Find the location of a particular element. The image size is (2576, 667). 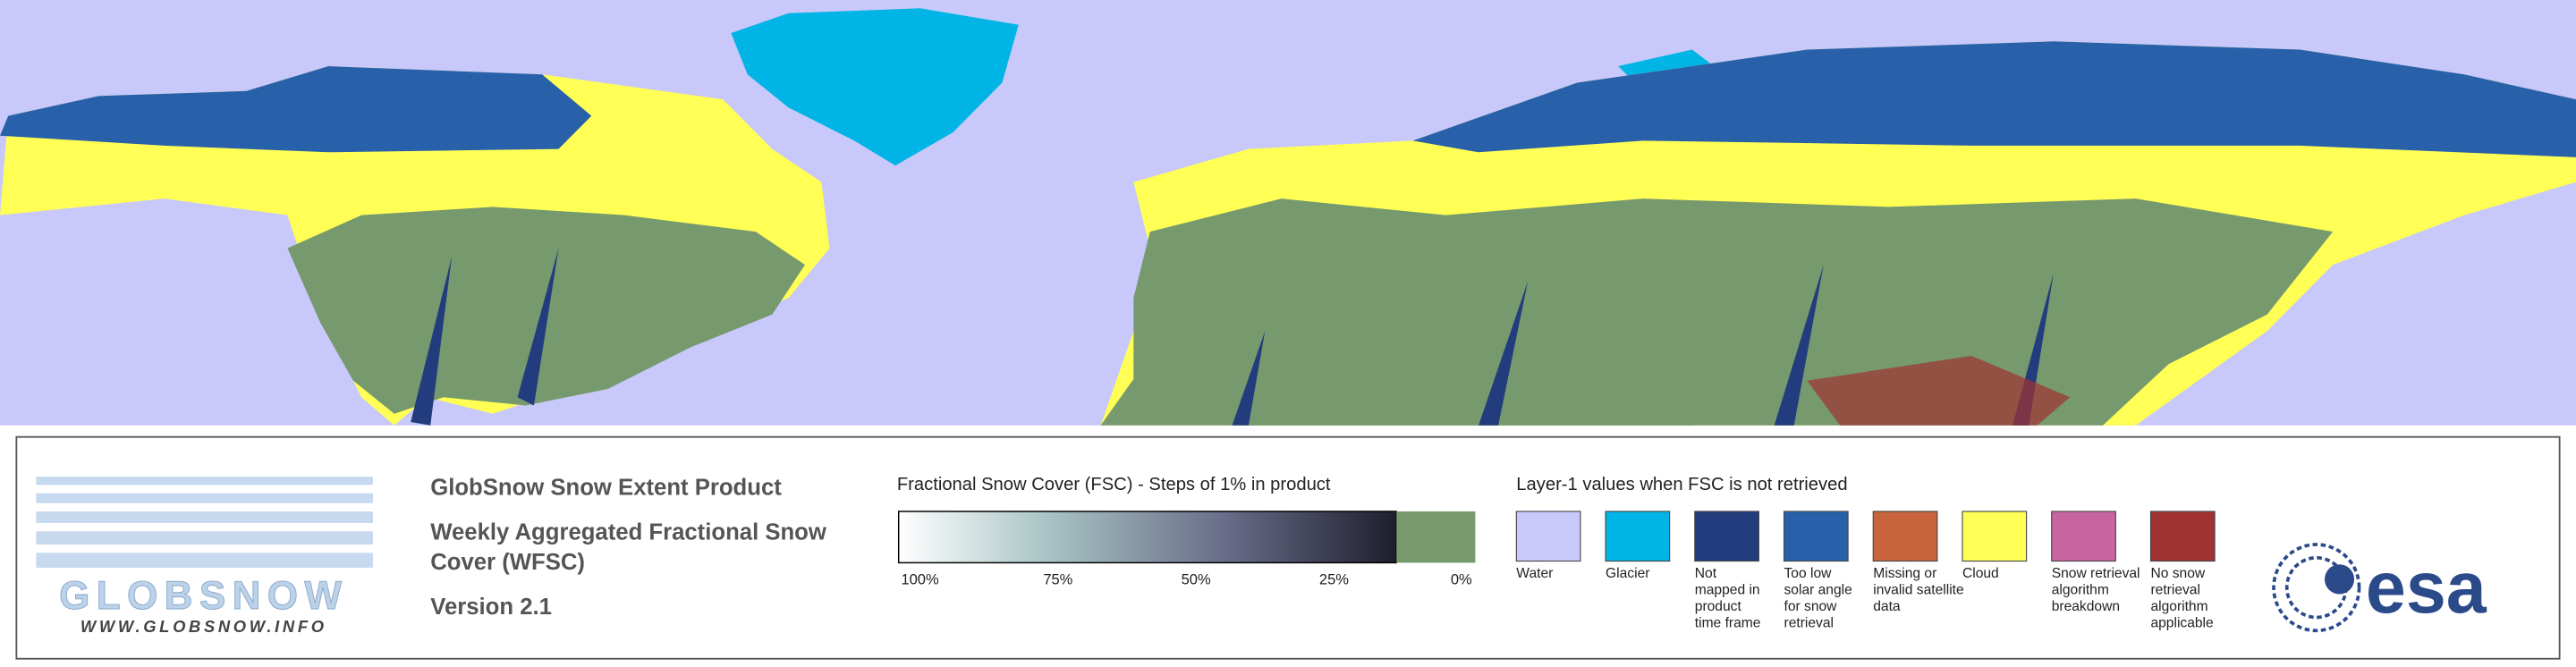

colorbar-label: 50% is located at coordinates (1196, 578).